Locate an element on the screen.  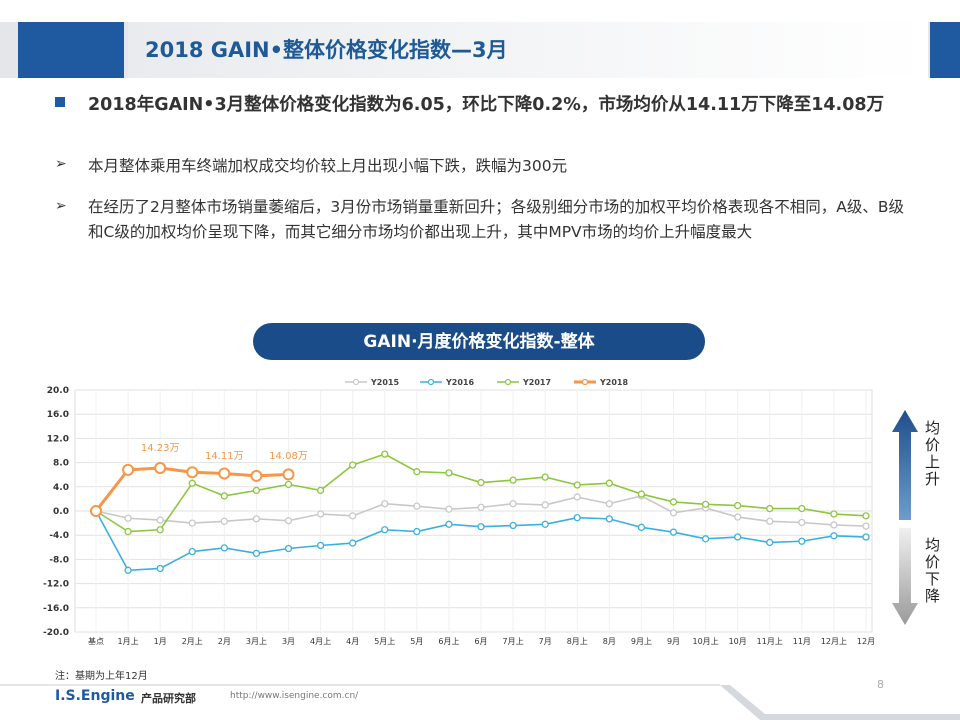
x-tick-label: 5月 is located at coordinates (416, 641).